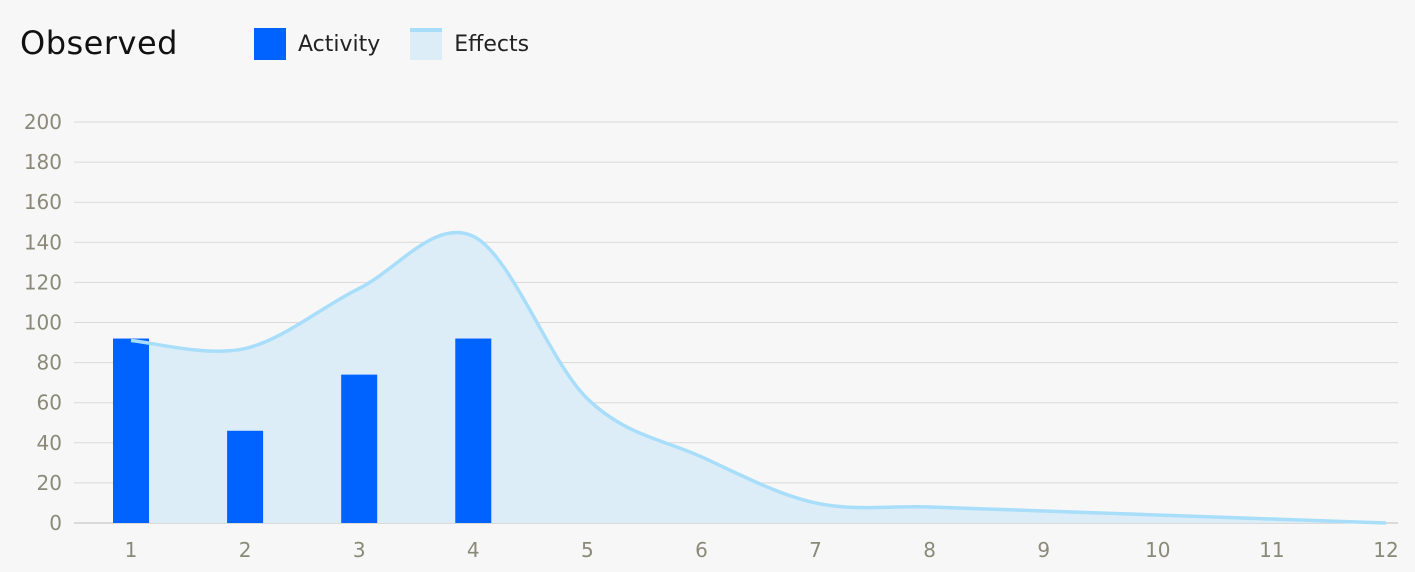 This screenshot has width=1415, height=572. Describe the element at coordinates (49, 443) in the screenshot. I see `y-tick-label: 40` at that location.